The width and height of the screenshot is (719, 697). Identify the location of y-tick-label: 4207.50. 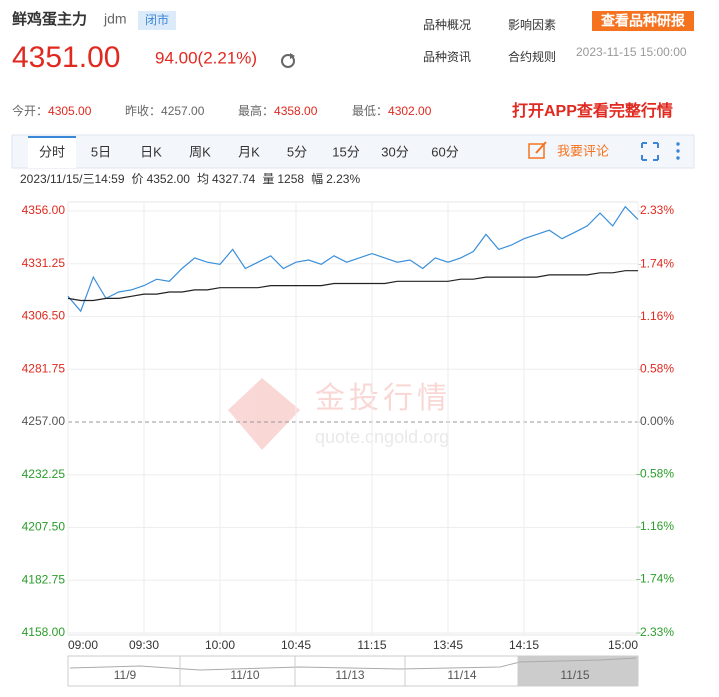
(44, 527).